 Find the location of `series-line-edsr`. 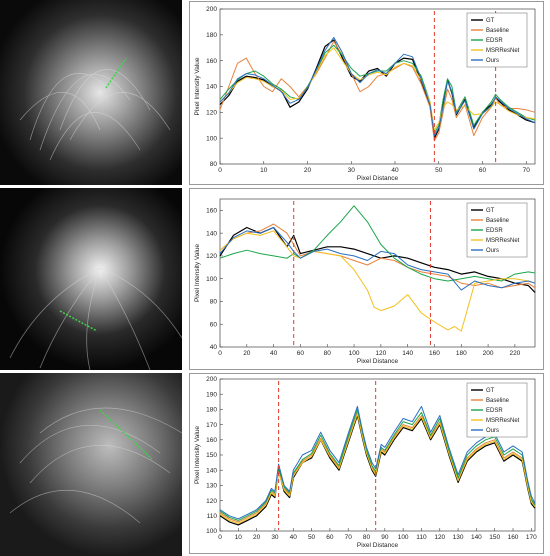

series-line-edsr is located at coordinates (377, 243).